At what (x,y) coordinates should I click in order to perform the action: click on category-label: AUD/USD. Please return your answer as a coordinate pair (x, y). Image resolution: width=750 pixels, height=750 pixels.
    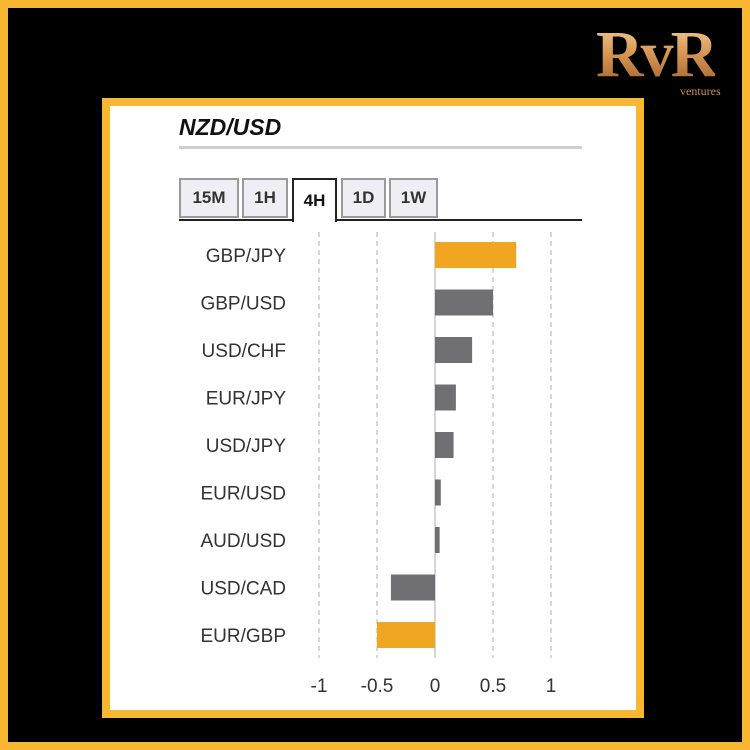
    Looking at the image, I should click on (243, 541).